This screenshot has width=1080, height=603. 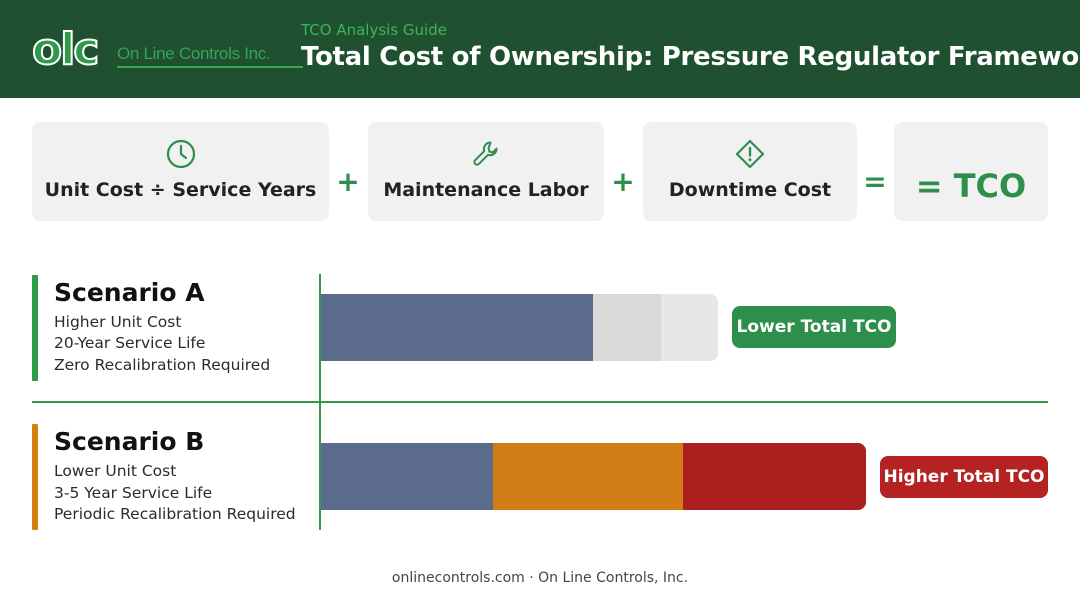 What do you see at coordinates (964, 477) in the screenshot?
I see `scenario-b-badge: Higher Total TCO` at bounding box center [964, 477].